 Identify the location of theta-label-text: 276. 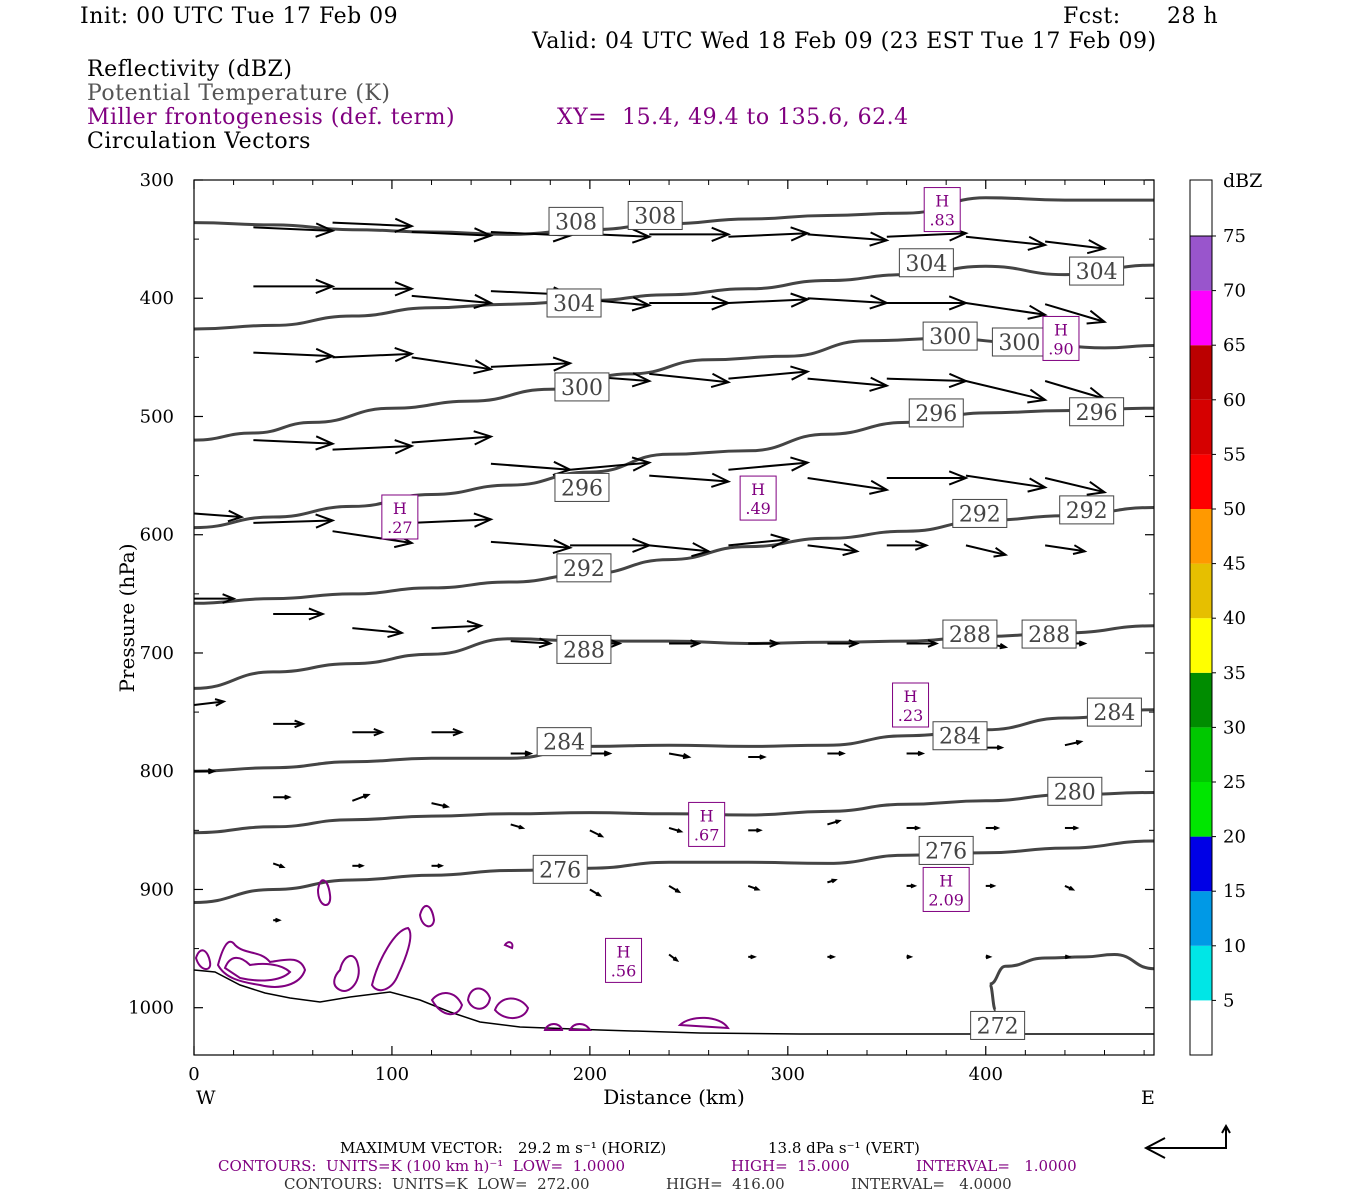
(946, 851).